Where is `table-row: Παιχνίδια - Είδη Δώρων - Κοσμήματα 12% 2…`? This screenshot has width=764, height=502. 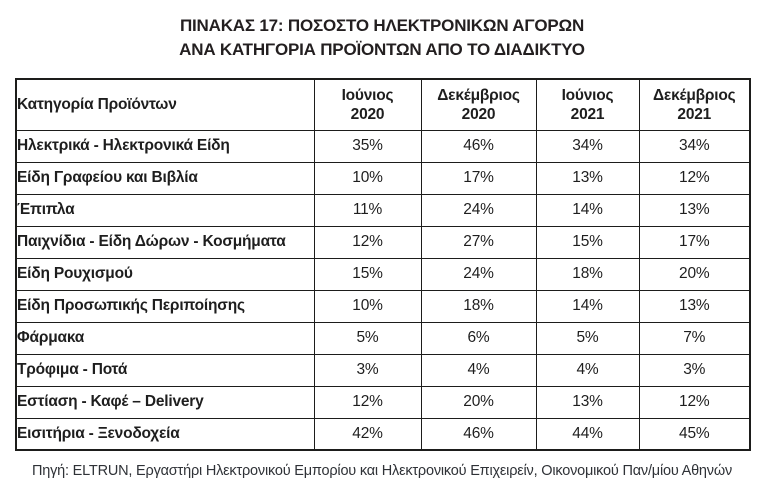 table-row: Παιχνίδια - Είδη Δώρων - Κοσμήματα 12% 2… is located at coordinates (383, 242).